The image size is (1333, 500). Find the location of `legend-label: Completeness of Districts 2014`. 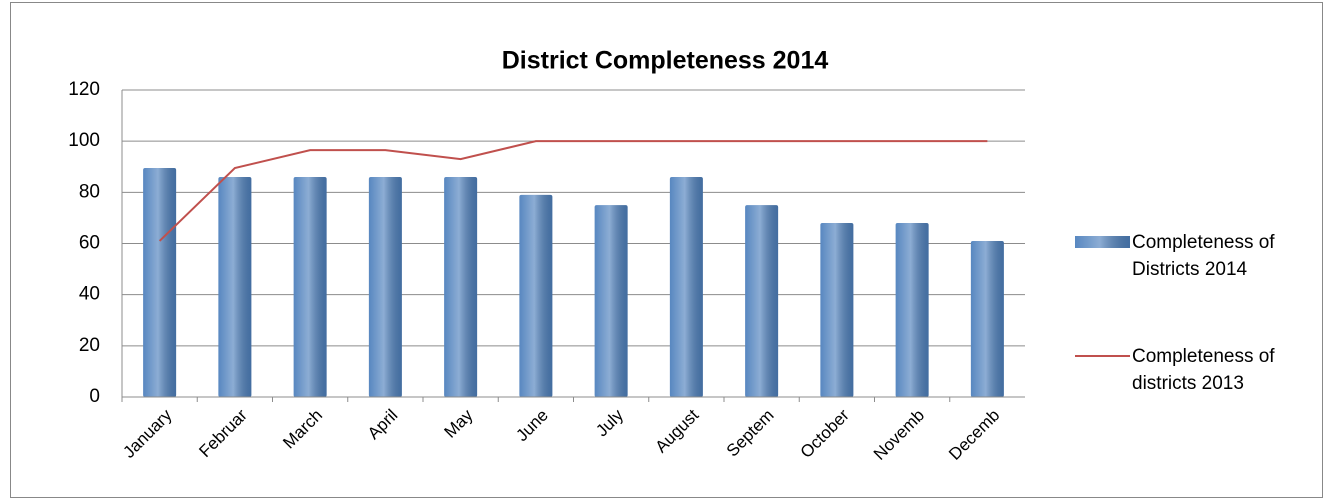

legend-label: Completeness of Districts 2014 is located at coordinates (1203, 256).